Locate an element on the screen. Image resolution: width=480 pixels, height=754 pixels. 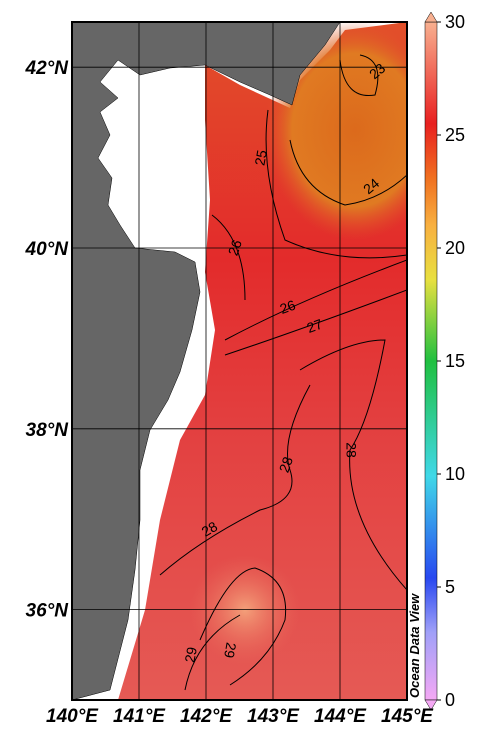
x-tick-label: 143°E is located at coordinates (273, 716).